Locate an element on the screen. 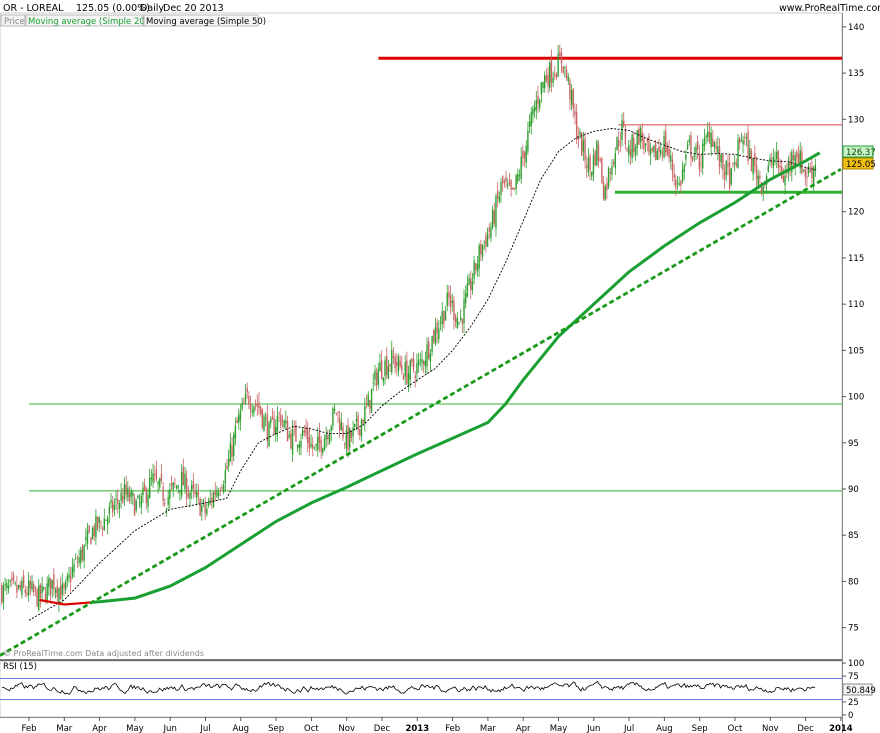  time-tick-label: May is located at coordinates (135, 728).